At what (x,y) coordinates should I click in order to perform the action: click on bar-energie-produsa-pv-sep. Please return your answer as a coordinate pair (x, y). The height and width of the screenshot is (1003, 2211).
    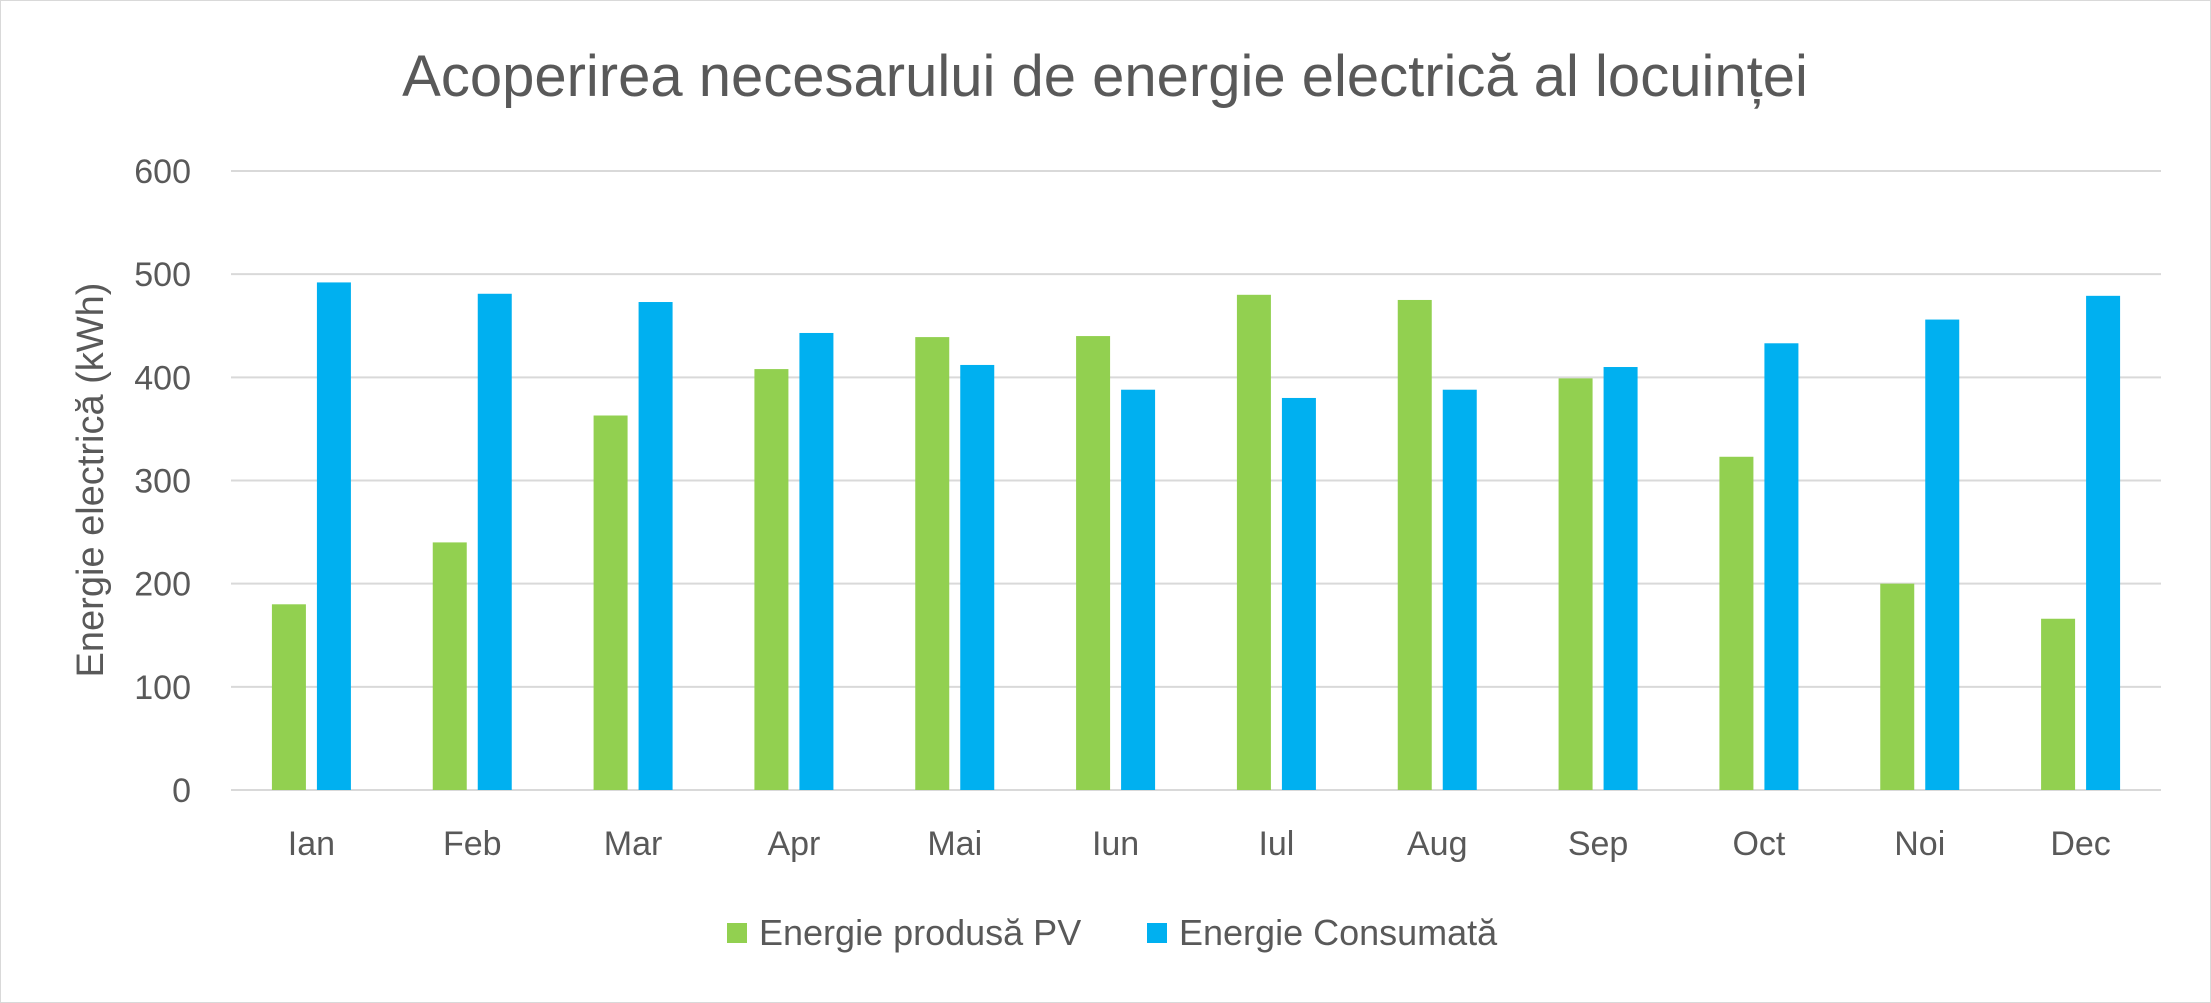
    Looking at the image, I should click on (1575, 584).